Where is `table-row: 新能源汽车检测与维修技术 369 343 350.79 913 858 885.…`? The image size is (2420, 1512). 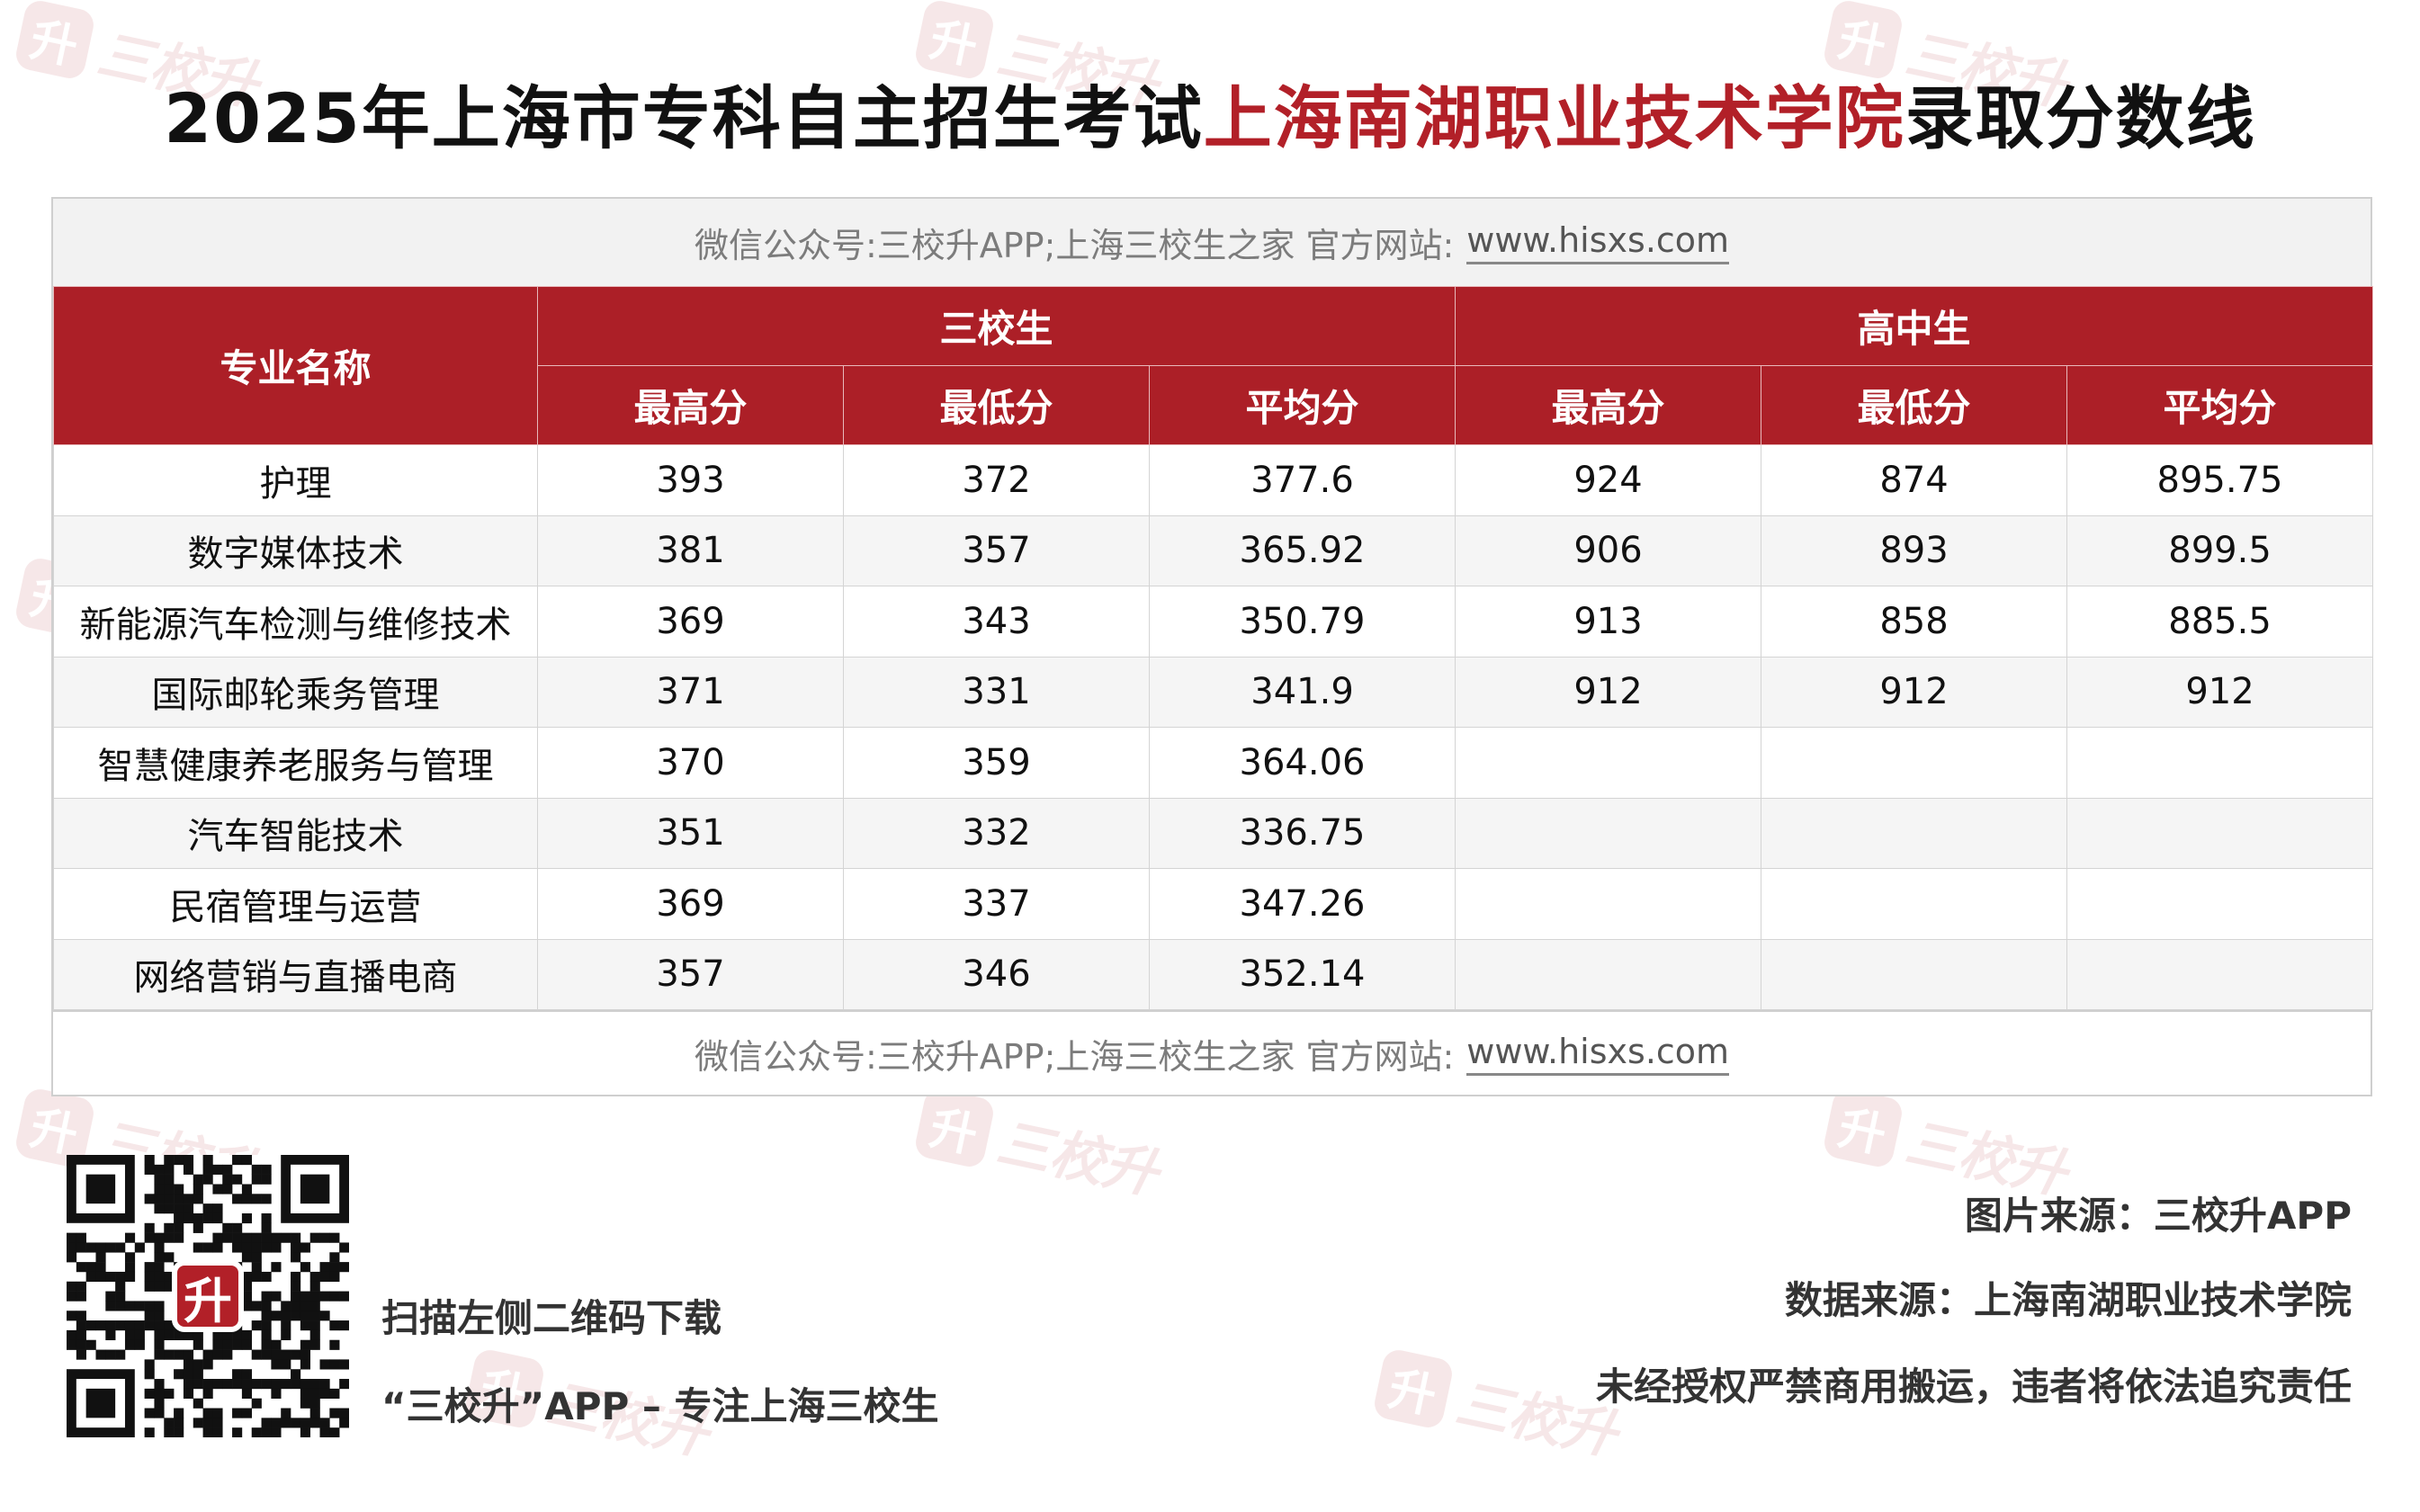 table-row: 新能源汽车检测与维修技术 369 343 350.79 913 858 885.… is located at coordinates (1213, 622).